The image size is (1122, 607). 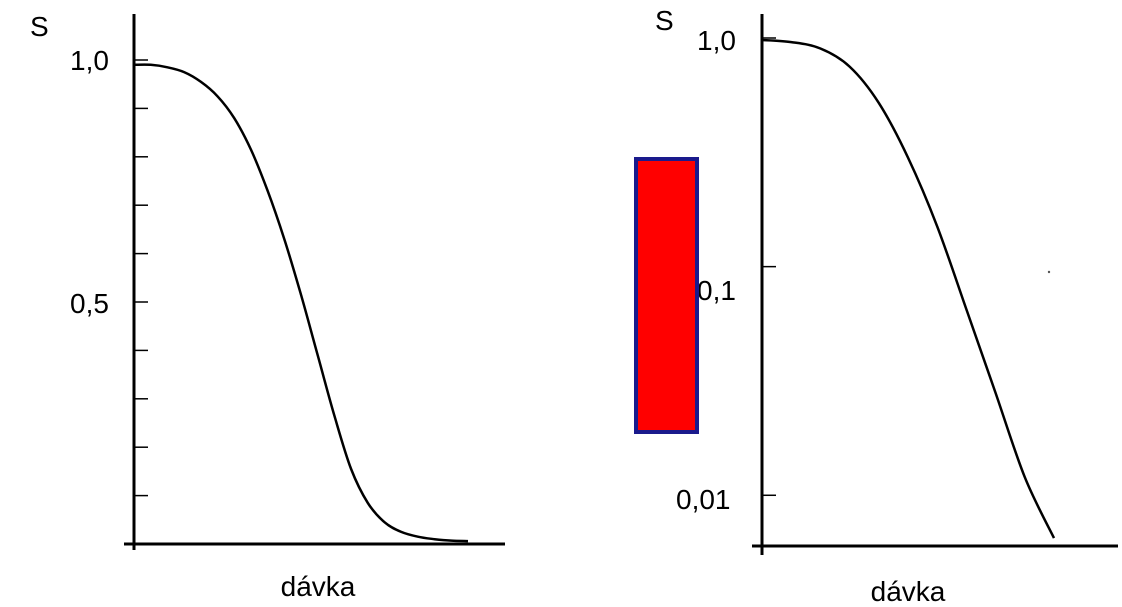 What do you see at coordinates (89, 303) in the screenshot?
I see `y-tick-label-0-5: 0,5` at bounding box center [89, 303].